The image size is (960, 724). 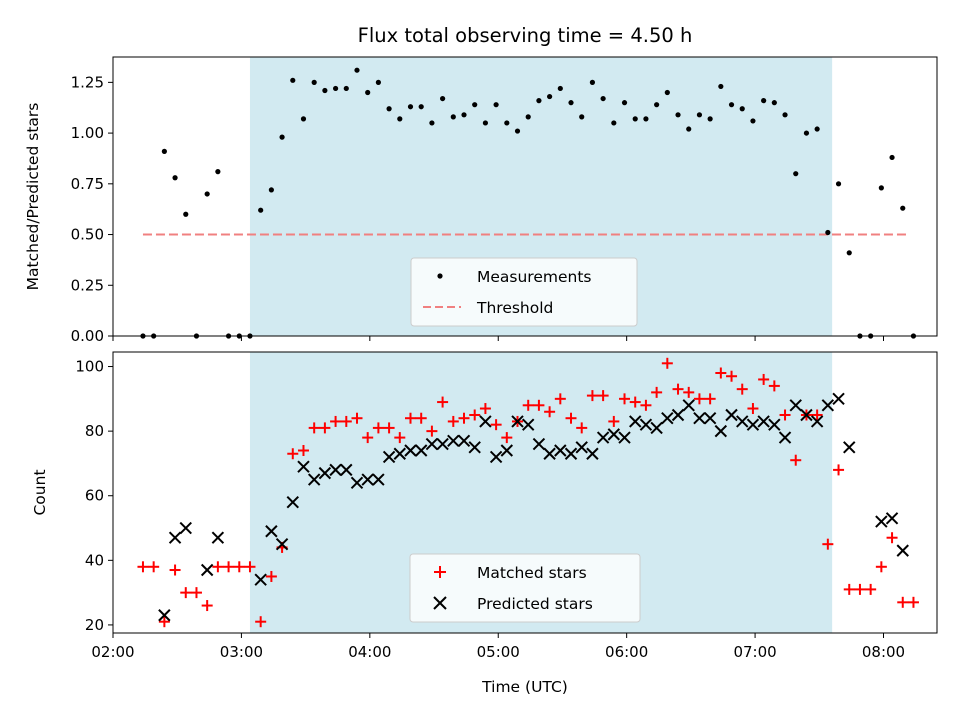 I want to click on top-y-tick-label: 0.00, so click(x=87, y=336).